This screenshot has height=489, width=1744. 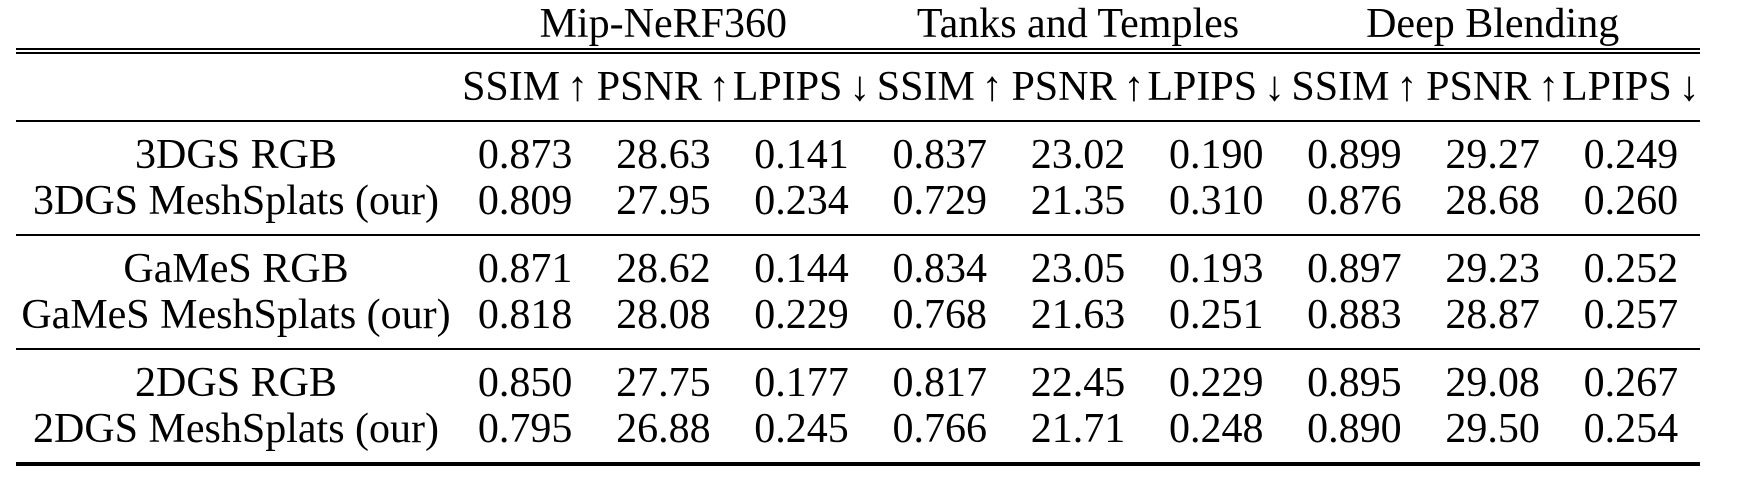 What do you see at coordinates (1631, 315) in the screenshot?
I see `value-cell: 0.257` at bounding box center [1631, 315].